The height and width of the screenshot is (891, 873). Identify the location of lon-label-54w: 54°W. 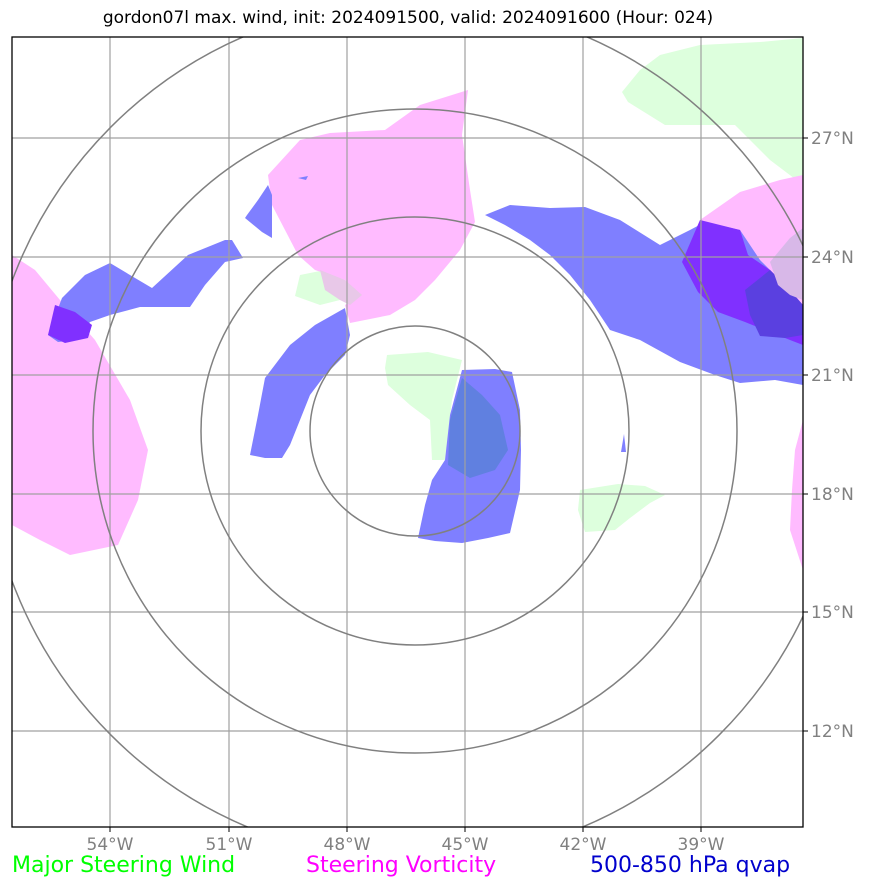
(110, 845).